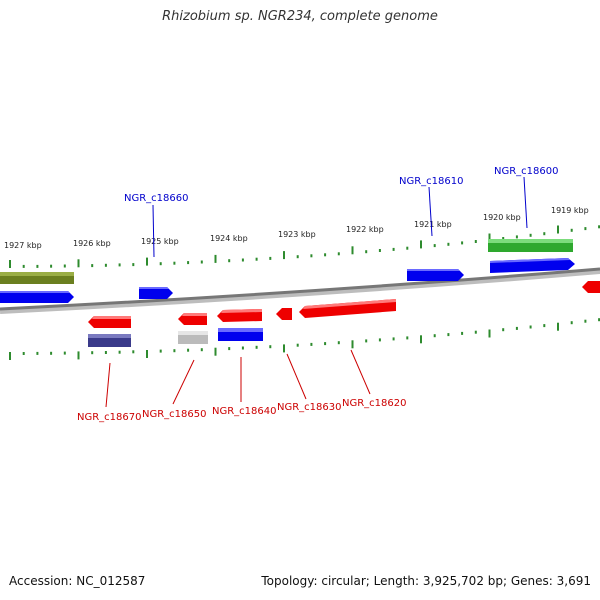 This screenshot has width=600, height=600. Describe the element at coordinates (109, 417) in the screenshot. I see `gene-label-NGR_c18670: NGR_c18670` at that location.